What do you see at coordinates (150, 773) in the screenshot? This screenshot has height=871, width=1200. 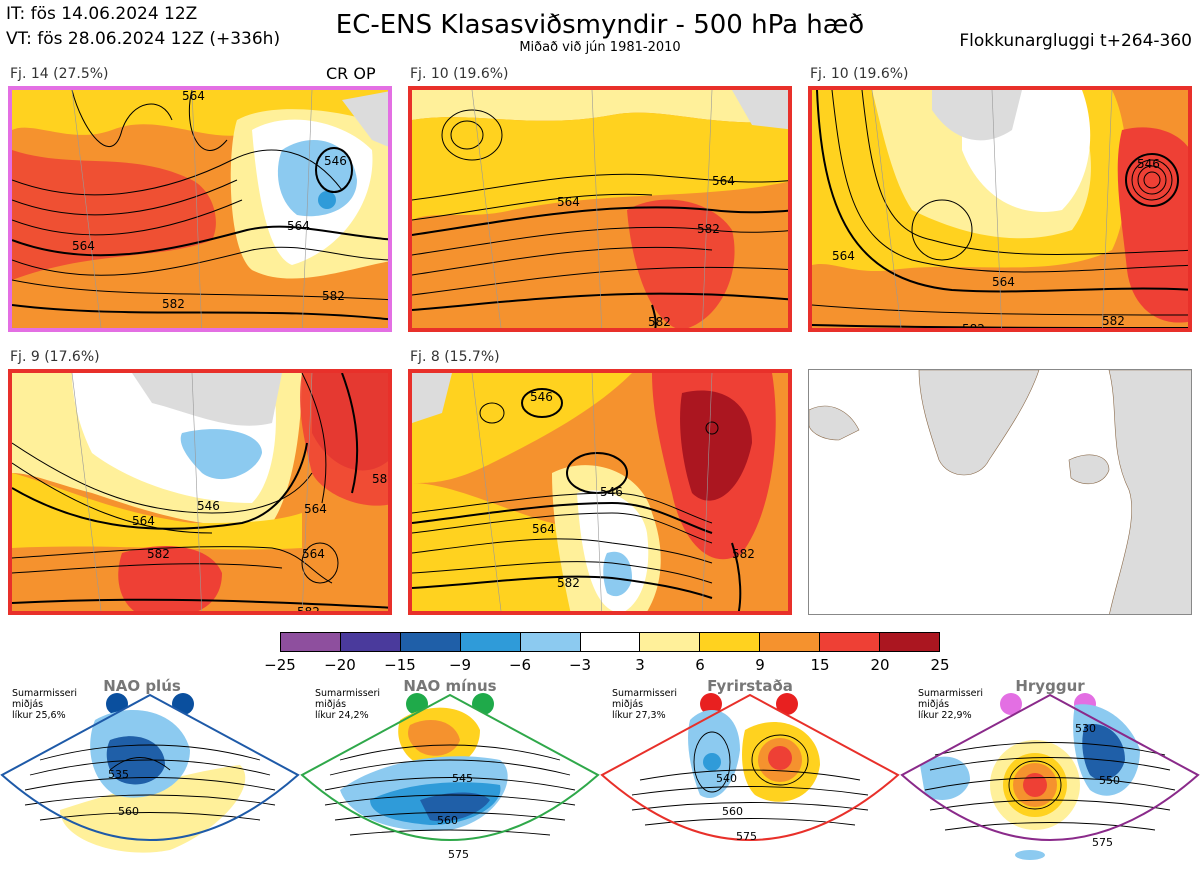 I see `regime-map-nao-plus: 535 560` at bounding box center [150, 773].